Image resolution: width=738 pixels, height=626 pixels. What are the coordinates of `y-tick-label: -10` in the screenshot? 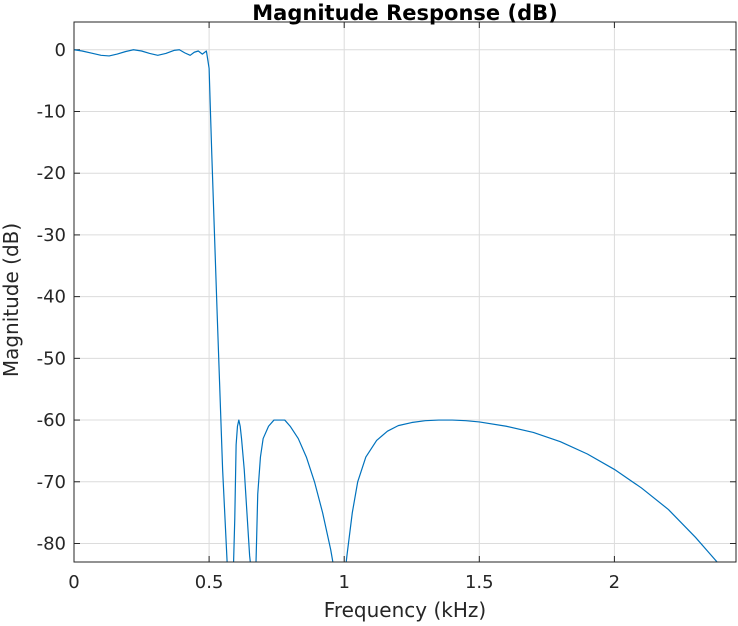 It's located at (51, 111).